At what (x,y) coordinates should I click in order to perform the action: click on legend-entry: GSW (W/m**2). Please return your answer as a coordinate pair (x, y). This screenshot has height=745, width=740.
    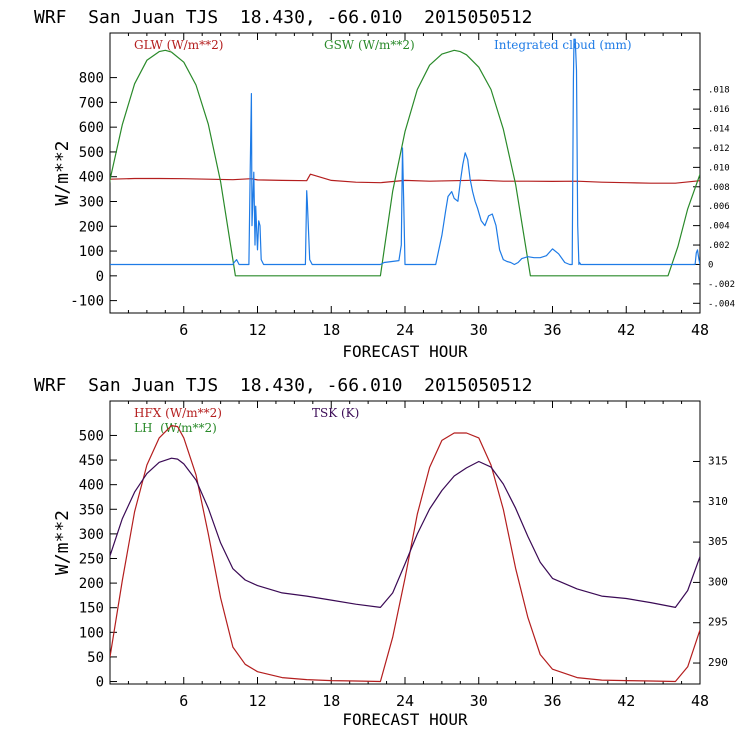
    Looking at the image, I should click on (369, 45).